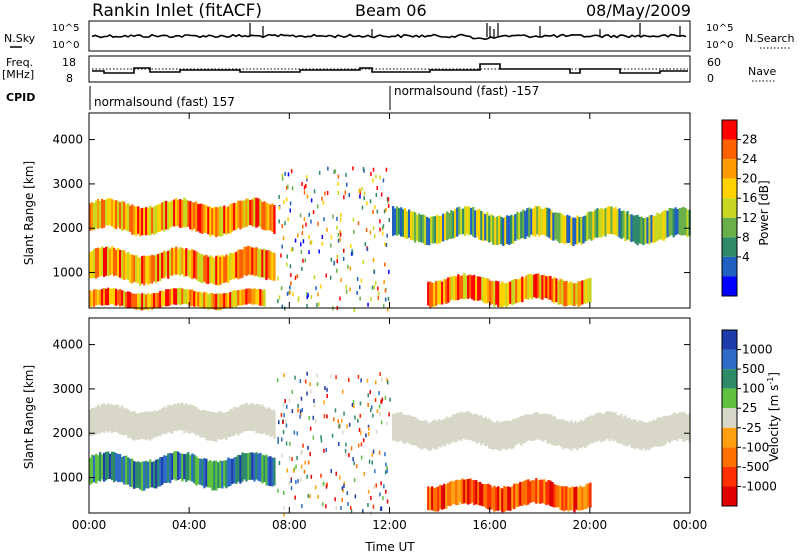  Describe the element at coordinates (489, 525) in the screenshot. I see `velocity-xtick-label: 16:00` at that location.